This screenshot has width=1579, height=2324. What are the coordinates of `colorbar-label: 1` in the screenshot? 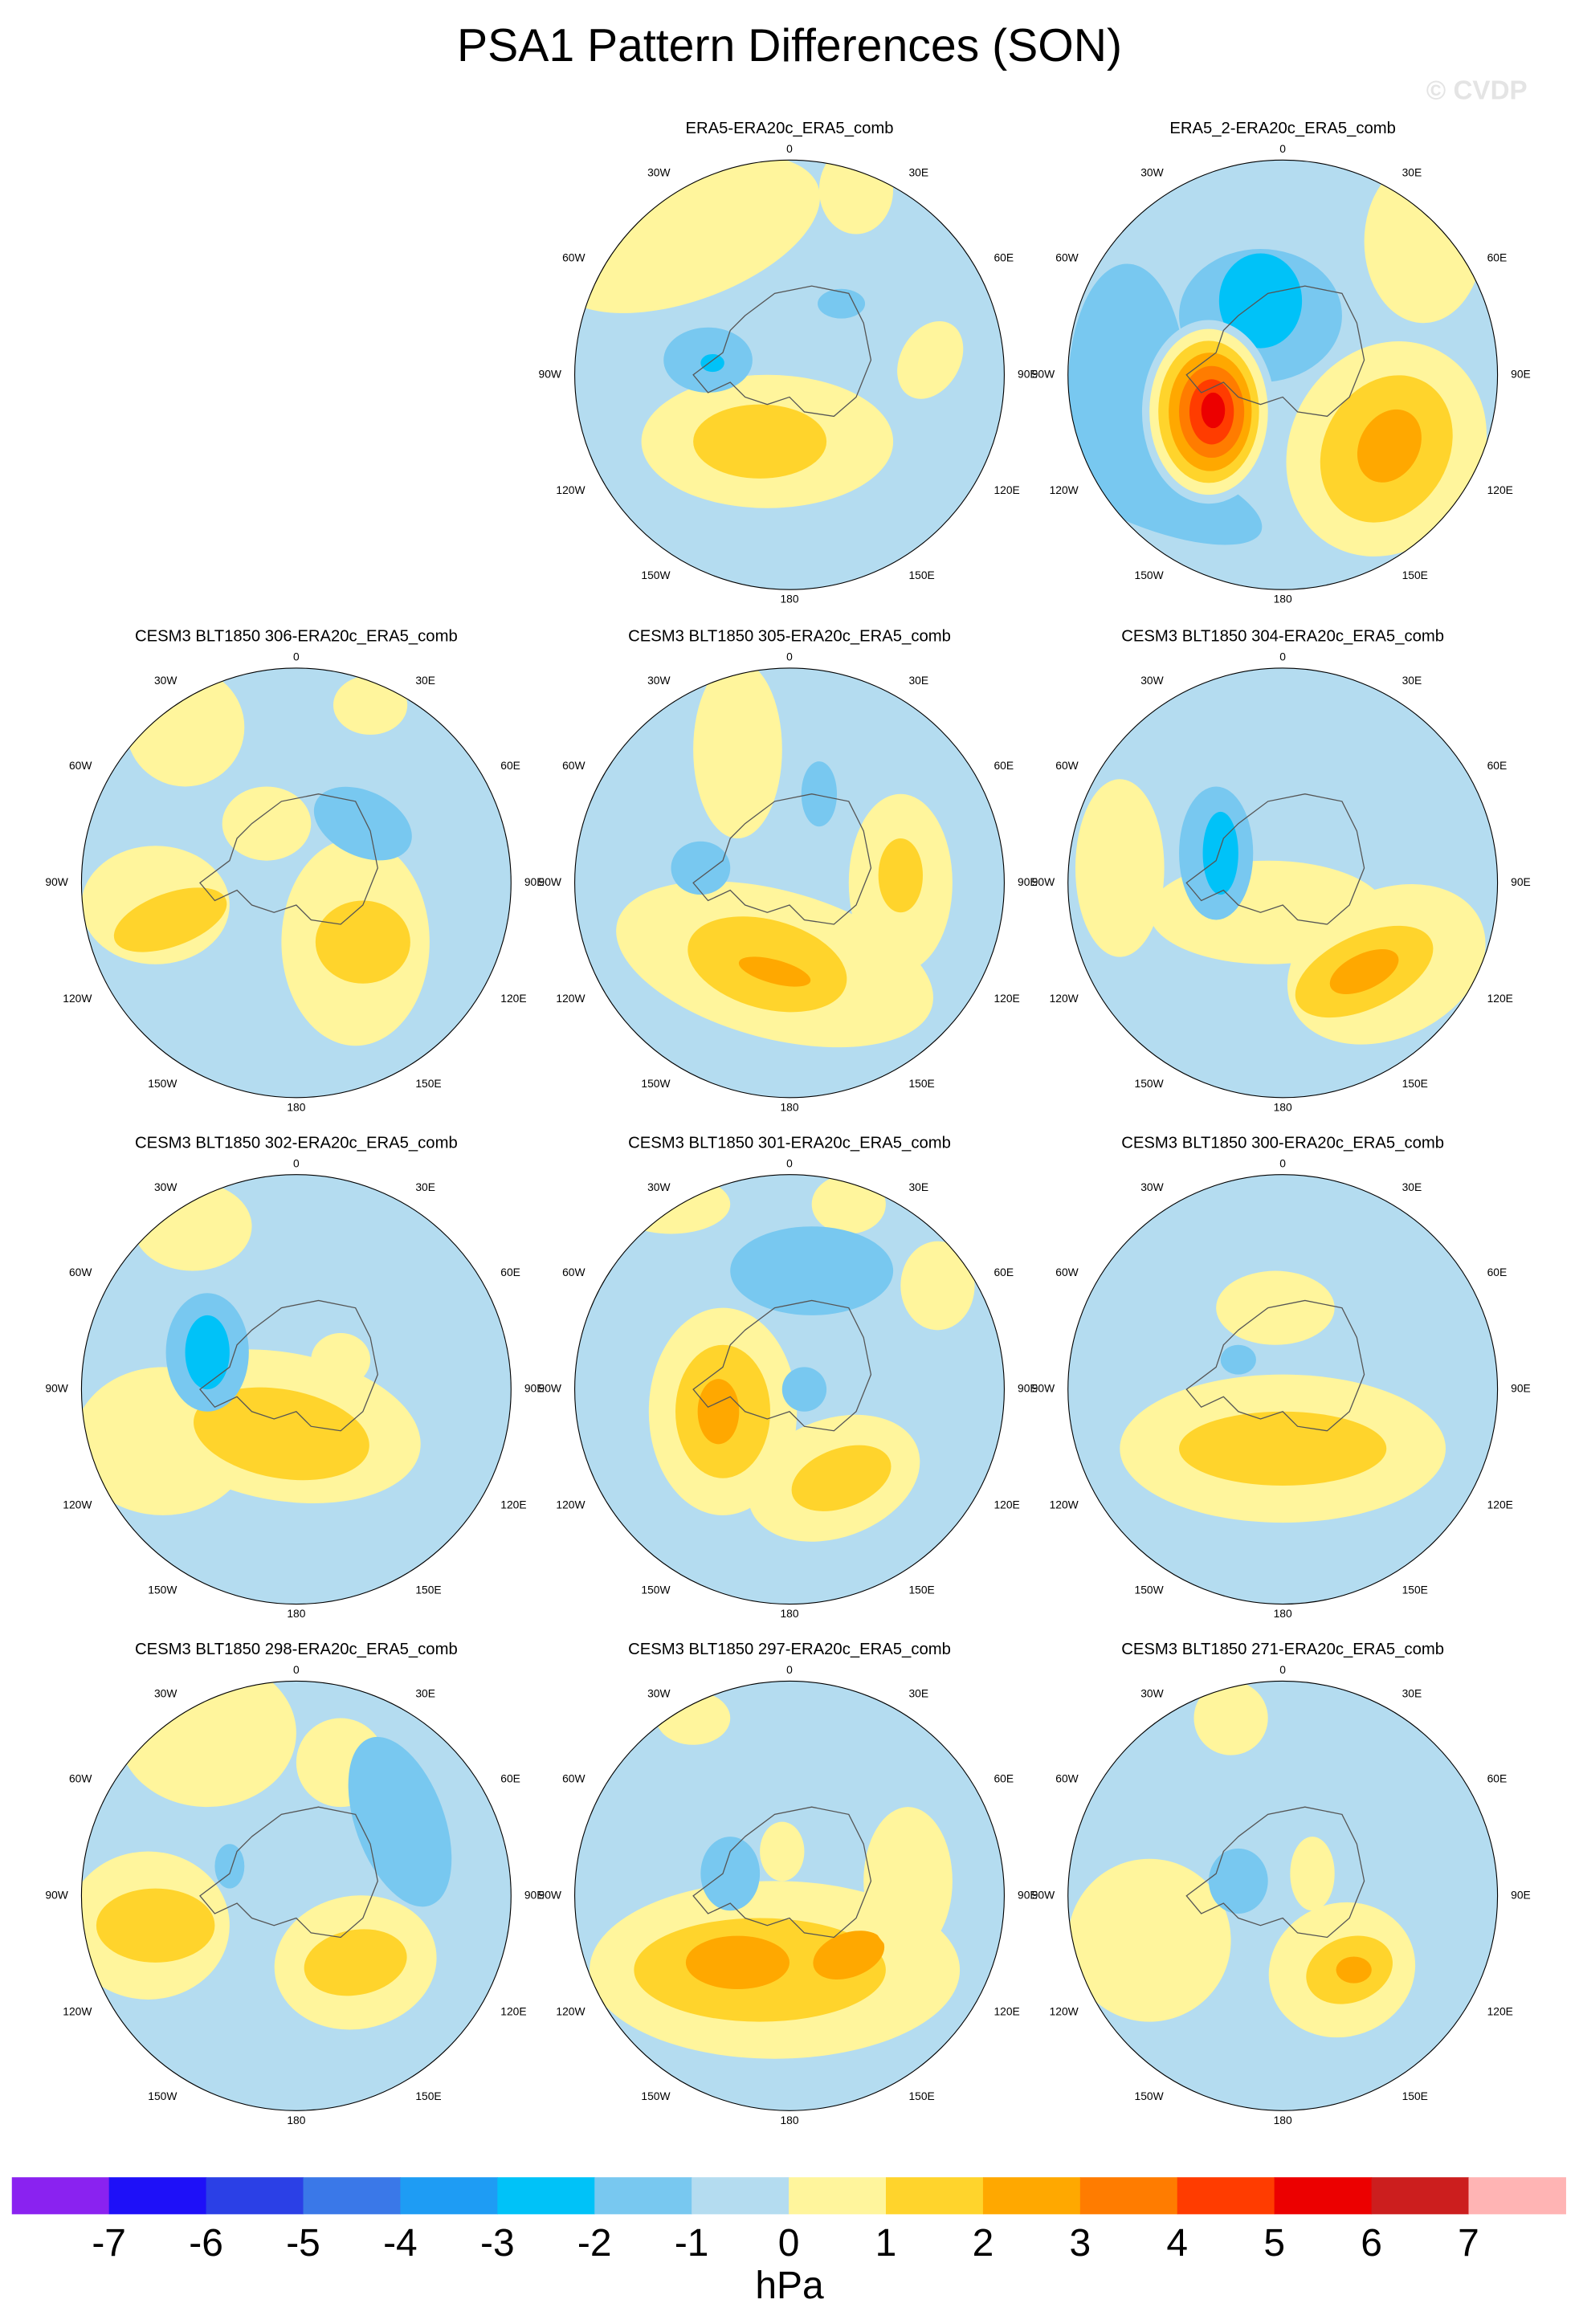 It's located at (886, 2244).